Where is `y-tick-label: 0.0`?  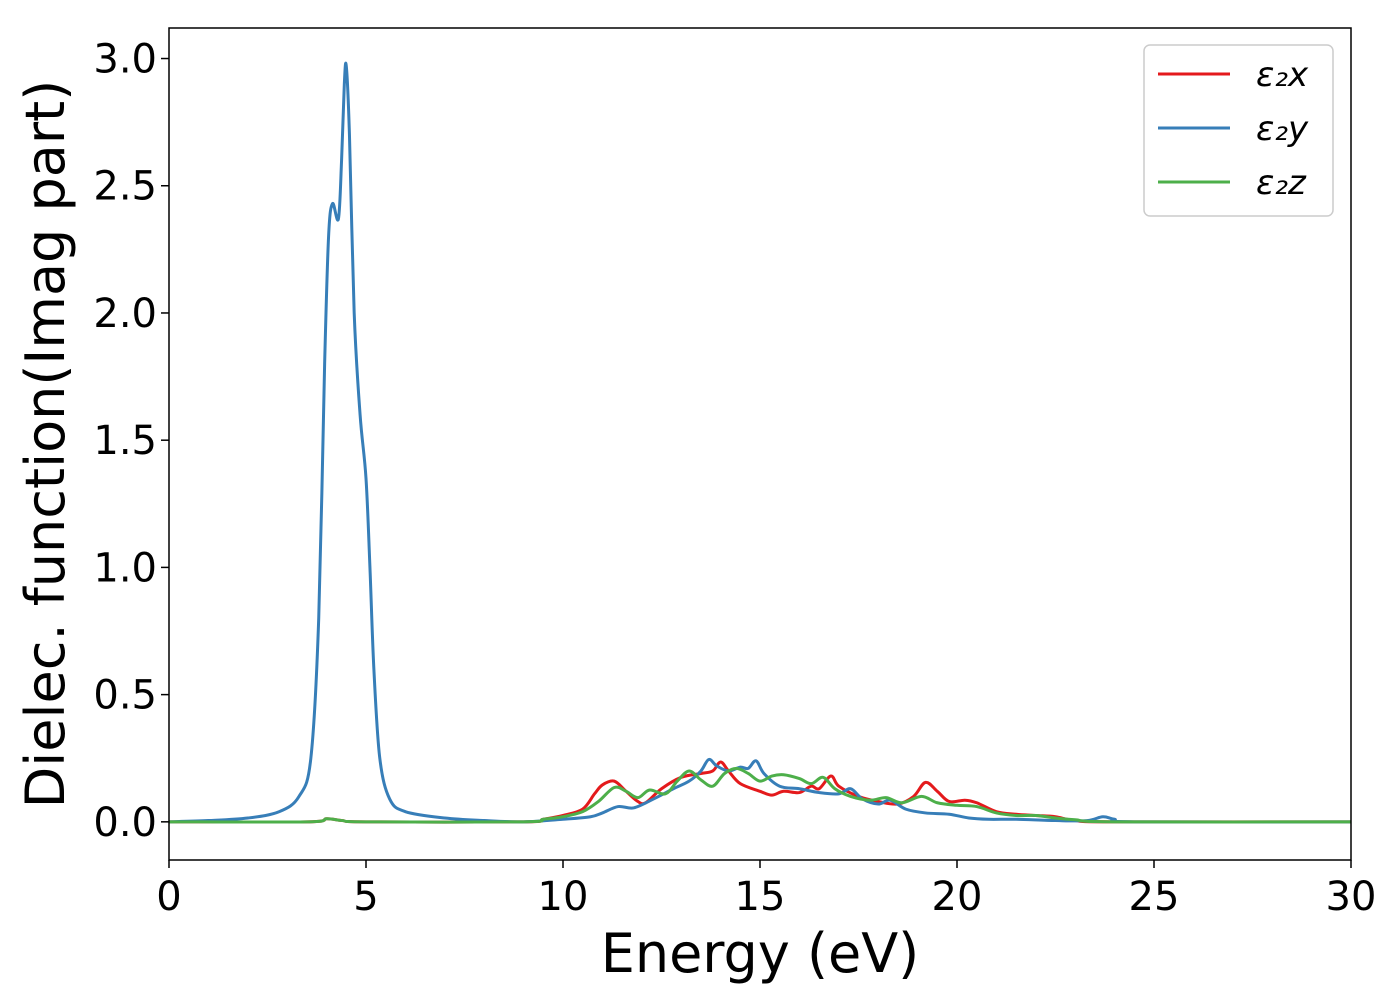 y-tick-label: 0.0 is located at coordinates (125, 823).